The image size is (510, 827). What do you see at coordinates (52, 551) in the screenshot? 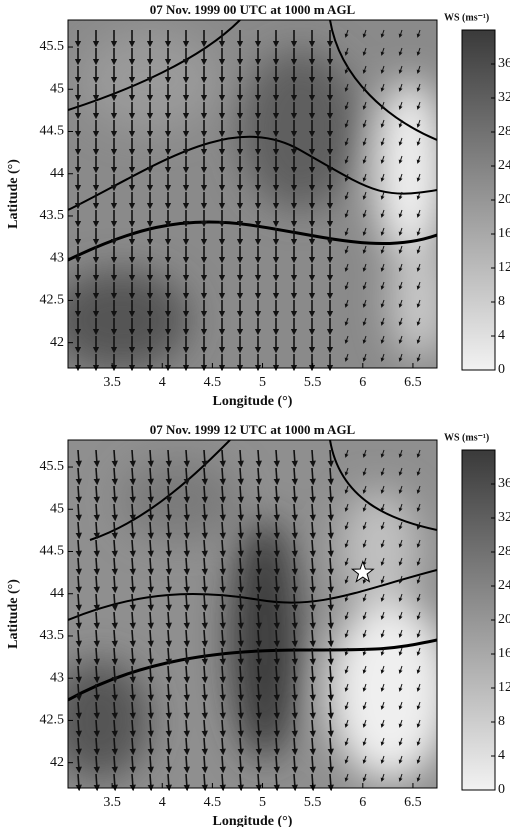
I see `y-tick-label: 44.5` at bounding box center [52, 551].